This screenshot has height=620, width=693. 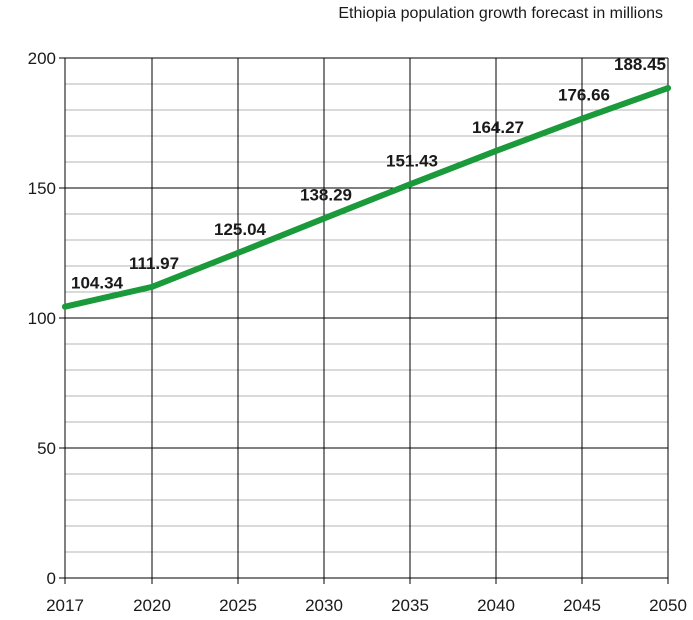 I want to click on data-label: 125.04, so click(x=240, y=229).